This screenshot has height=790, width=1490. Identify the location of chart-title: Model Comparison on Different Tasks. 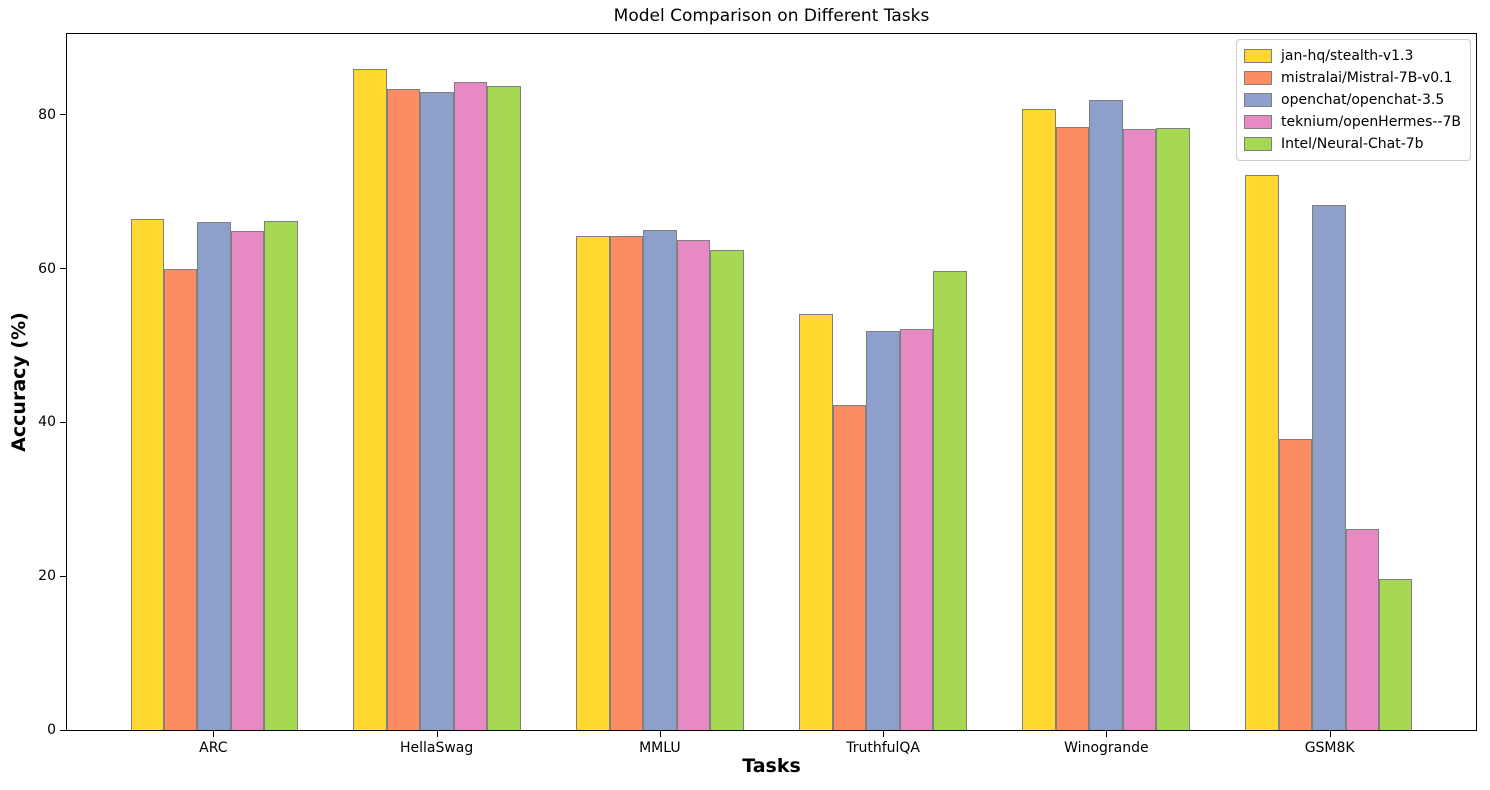
(771, 16).